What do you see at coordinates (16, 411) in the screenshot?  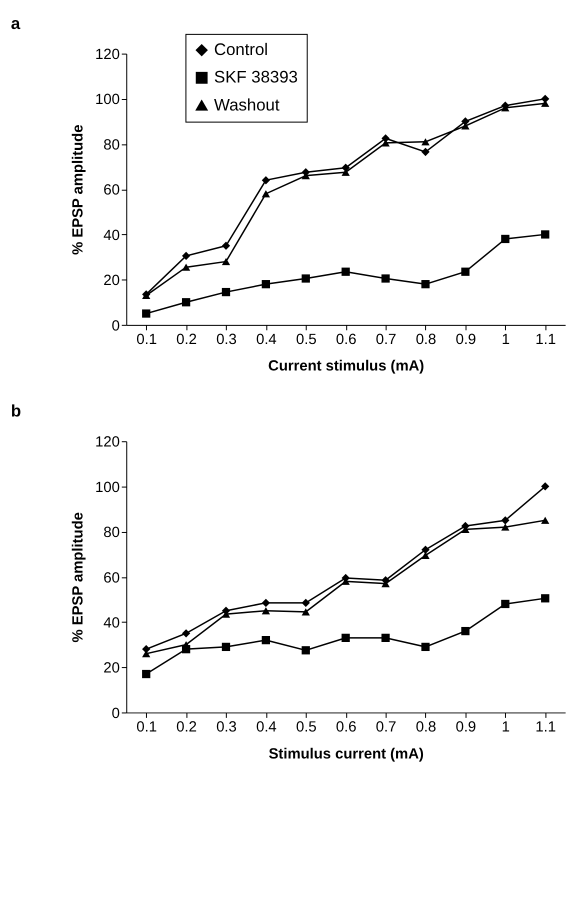 I see `chart-title: b` at bounding box center [16, 411].